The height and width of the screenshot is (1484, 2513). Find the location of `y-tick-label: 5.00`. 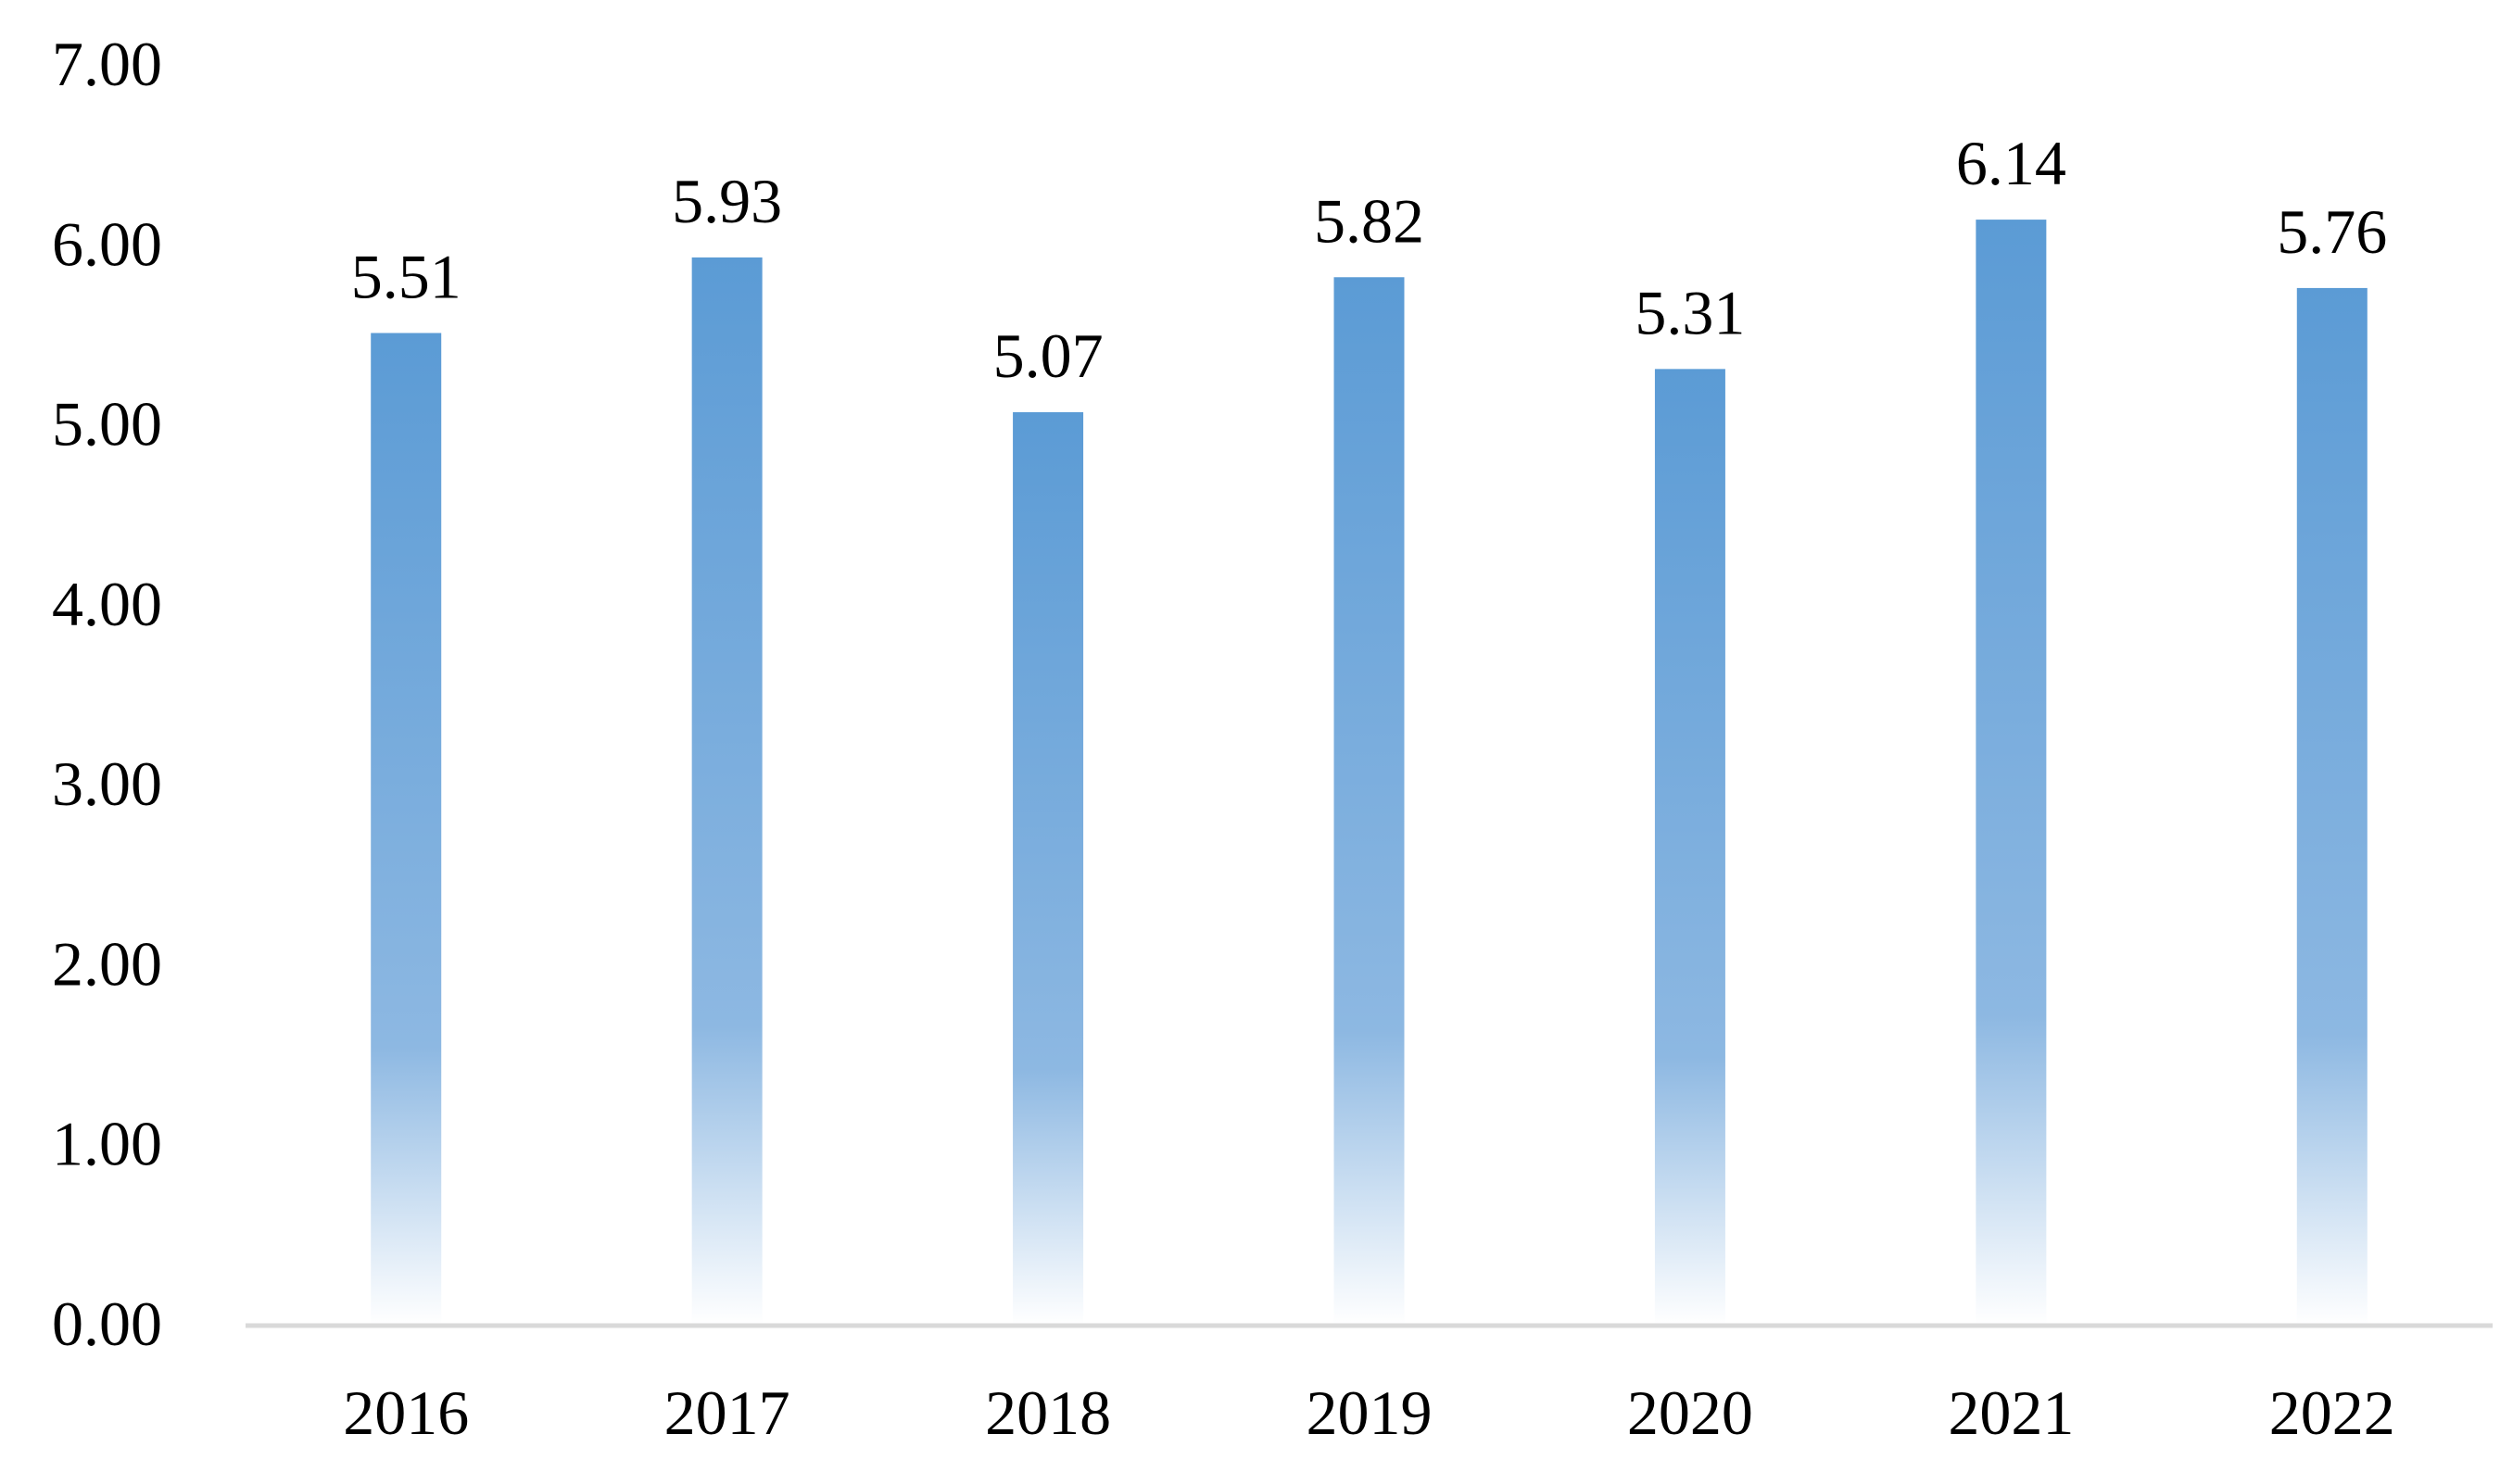

y-tick-label: 5.00 is located at coordinates (107, 424).